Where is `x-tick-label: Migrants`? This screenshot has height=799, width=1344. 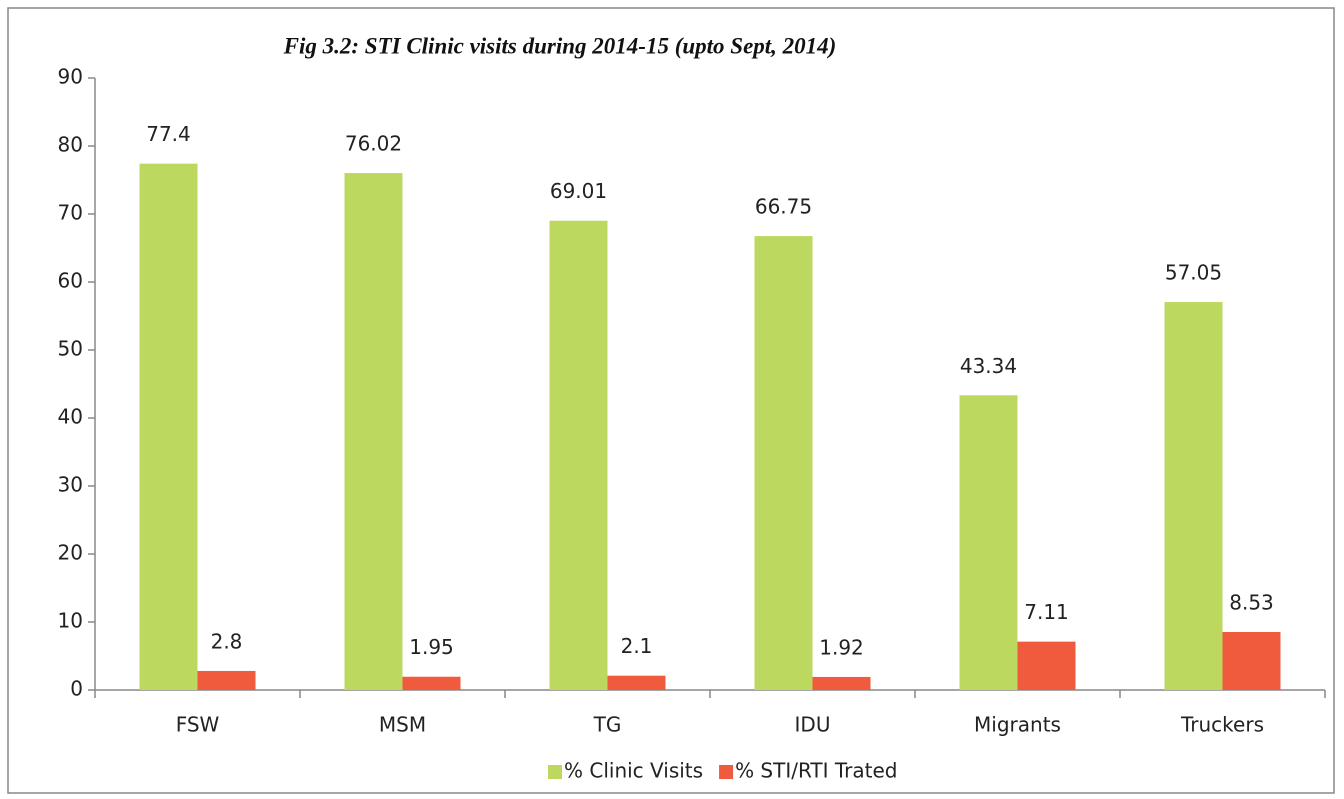 x-tick-label: Migrants is located at coordinates (1017, 725).